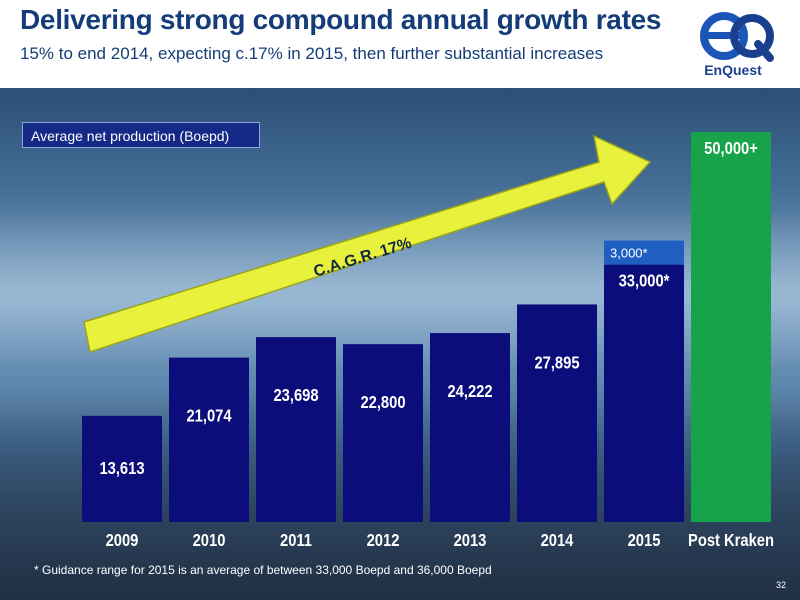 The image size is (800, 600). I want to click on category-label: 2009, so click(122, 541).